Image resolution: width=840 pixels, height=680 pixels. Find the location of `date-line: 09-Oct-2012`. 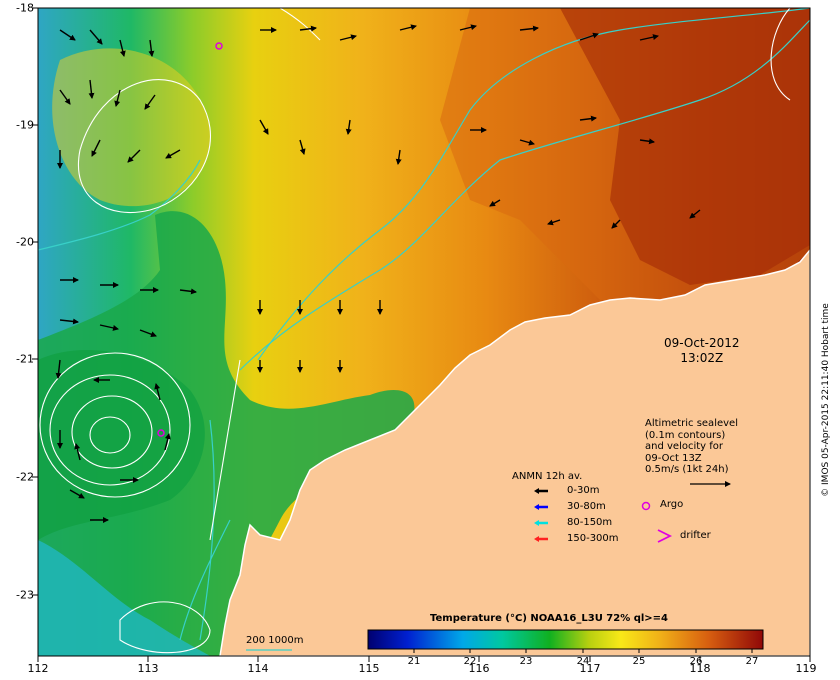

date-line: 09-Oct-2012 is located at coordinates (702, 343).